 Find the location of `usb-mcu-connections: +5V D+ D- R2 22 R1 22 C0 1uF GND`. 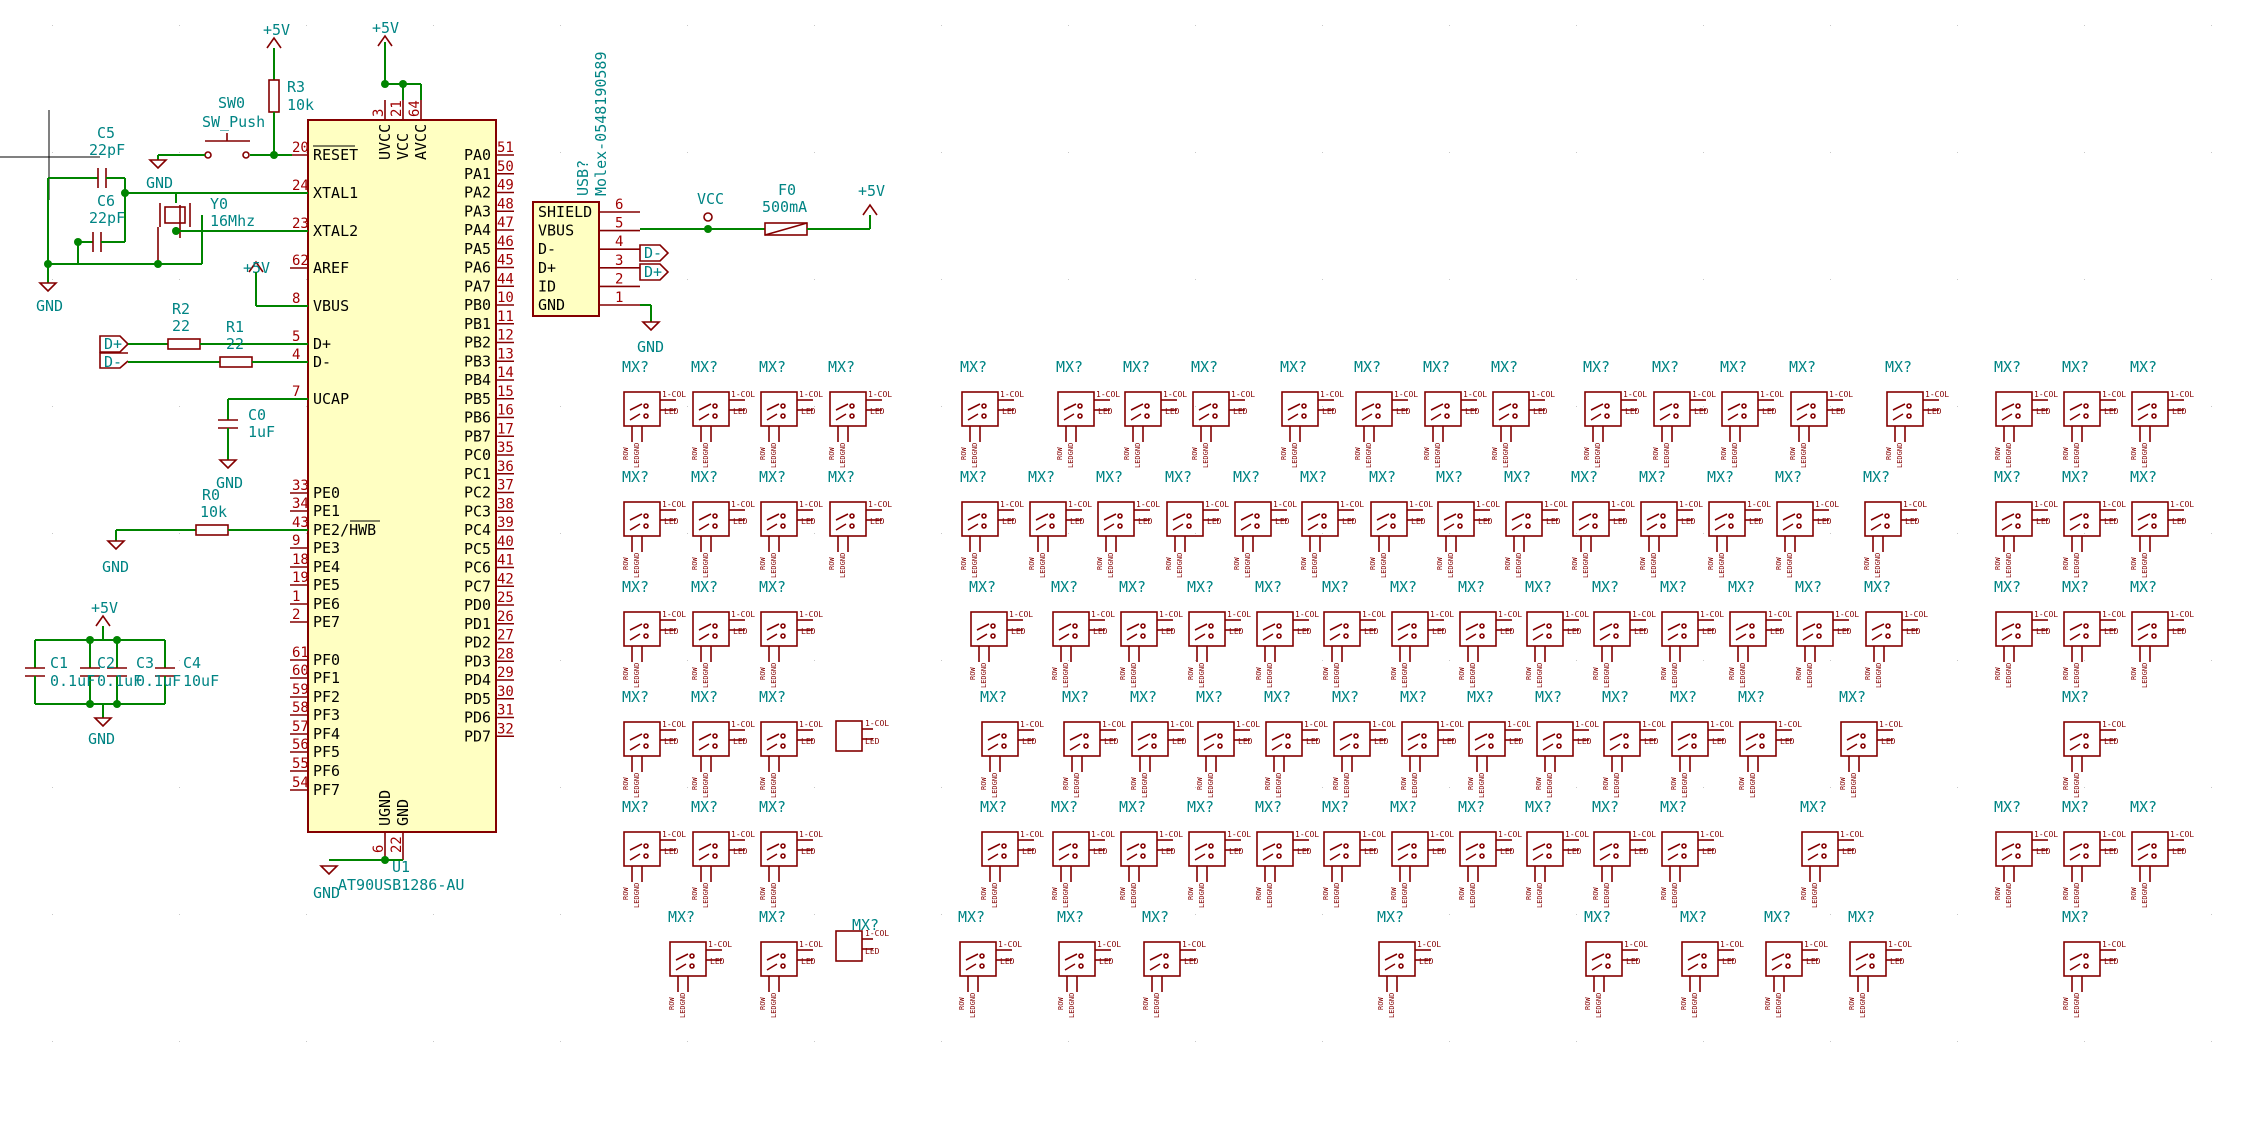

usb-mcu-connections: +5V D+ D- R2 22 R1 22 C0 1uF GND is located at coordinates (203, 375).